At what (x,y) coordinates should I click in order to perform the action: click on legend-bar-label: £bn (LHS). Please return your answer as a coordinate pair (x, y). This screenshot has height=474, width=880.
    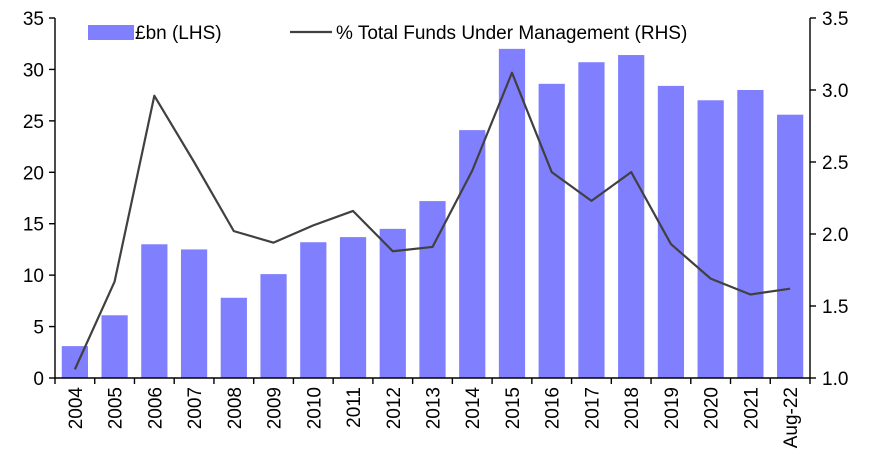
    Looking at the image, I should click on (178, 33).